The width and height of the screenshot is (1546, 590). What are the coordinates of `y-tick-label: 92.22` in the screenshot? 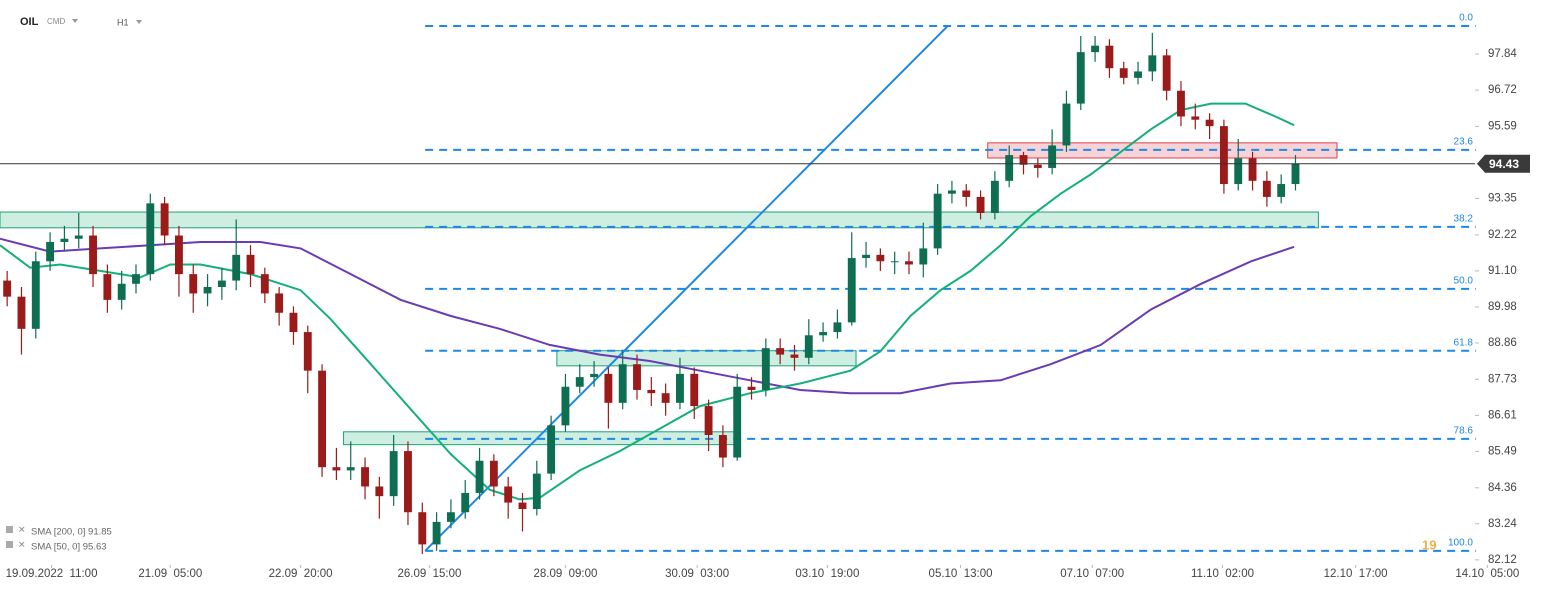 It's located at (1502, 235).